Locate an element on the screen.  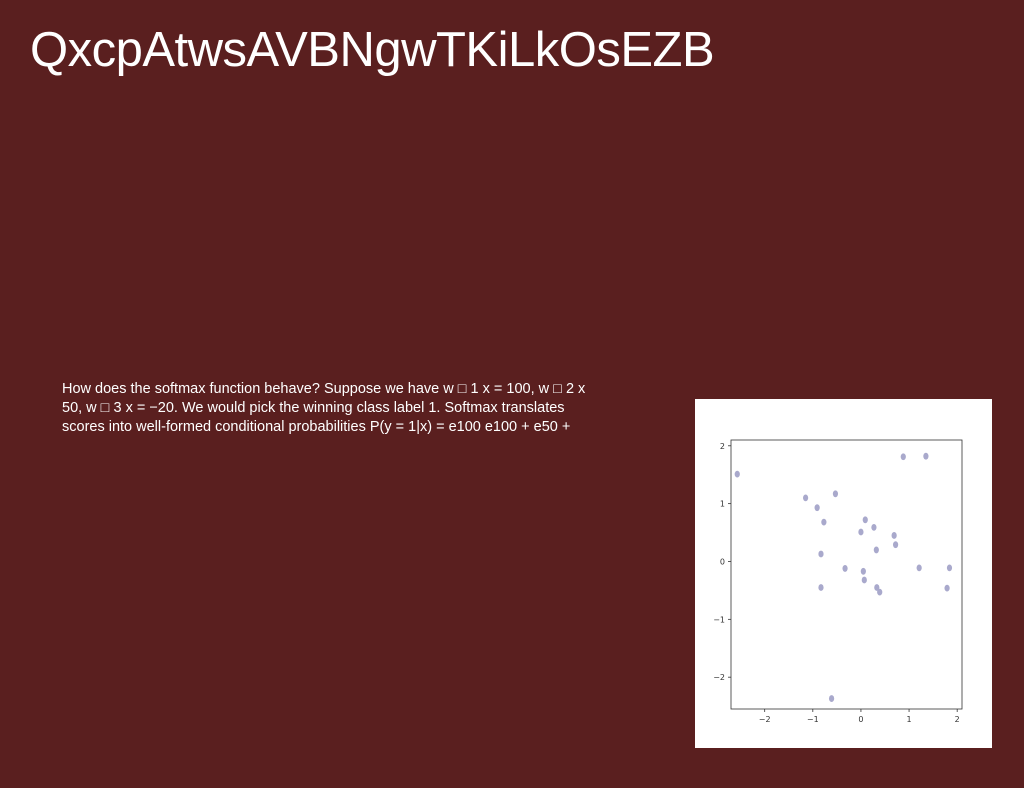
scatter-plot-figure: −2 −1 0 1 2 −2 −1 0 1 2 is located at coordinates (843, 573).